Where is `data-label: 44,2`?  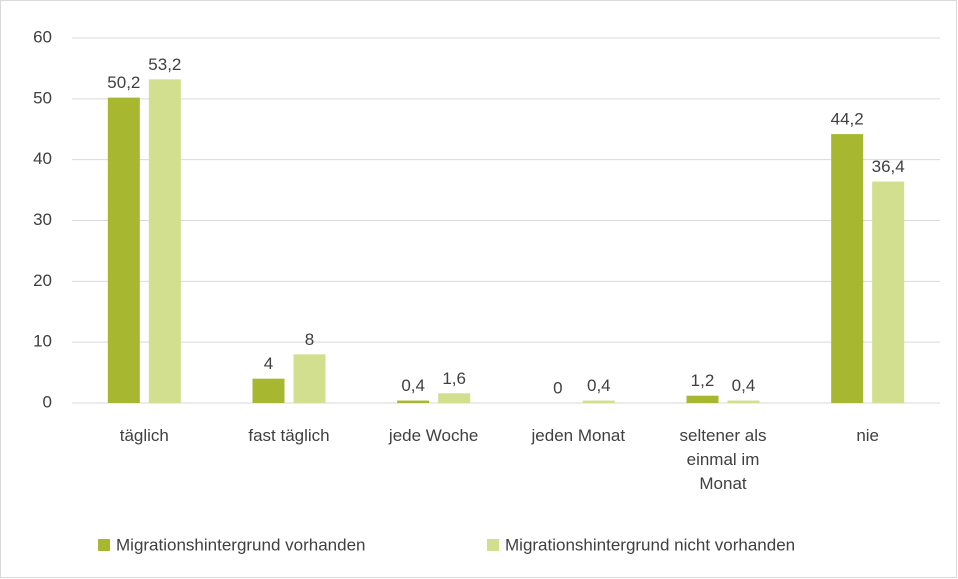
data-label: 44,2 is located at coordinates (847, 119).